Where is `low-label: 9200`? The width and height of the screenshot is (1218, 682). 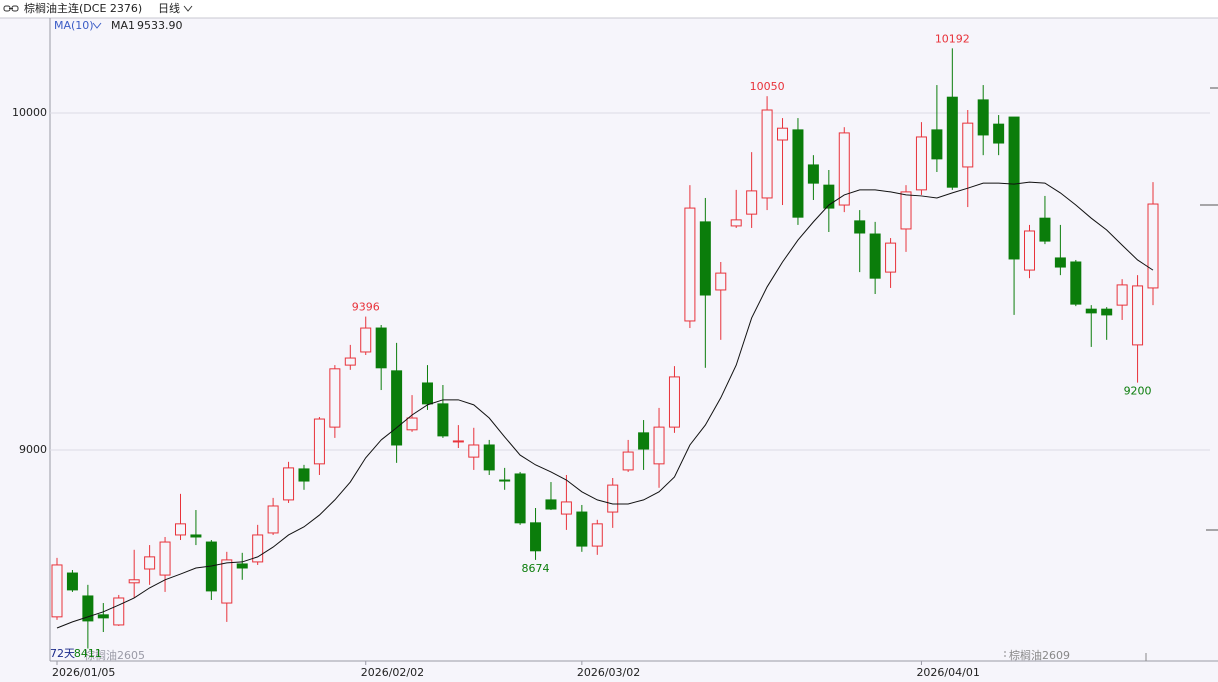 low-label: 9200 is located at coordinates (1138, 391).